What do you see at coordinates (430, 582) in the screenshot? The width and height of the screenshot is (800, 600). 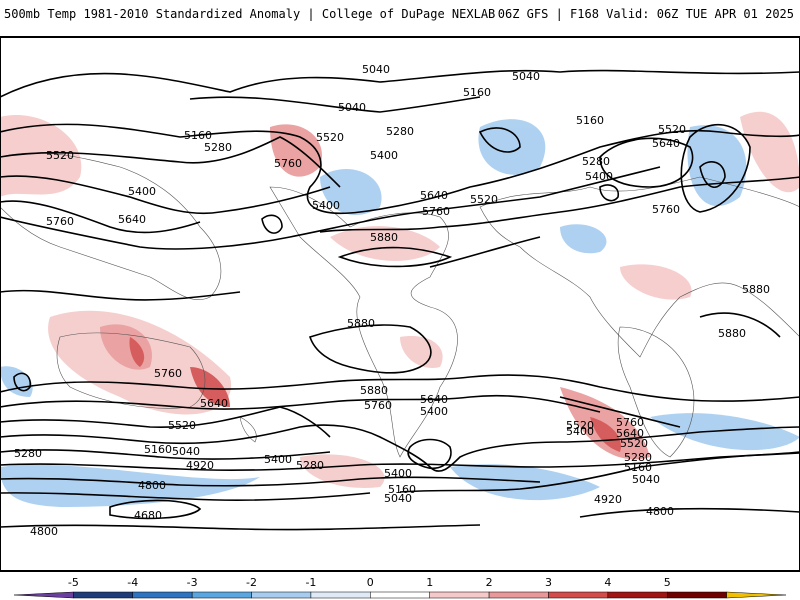 I see `colorbar-tick-label: 1` at bounding box center [430, 582].